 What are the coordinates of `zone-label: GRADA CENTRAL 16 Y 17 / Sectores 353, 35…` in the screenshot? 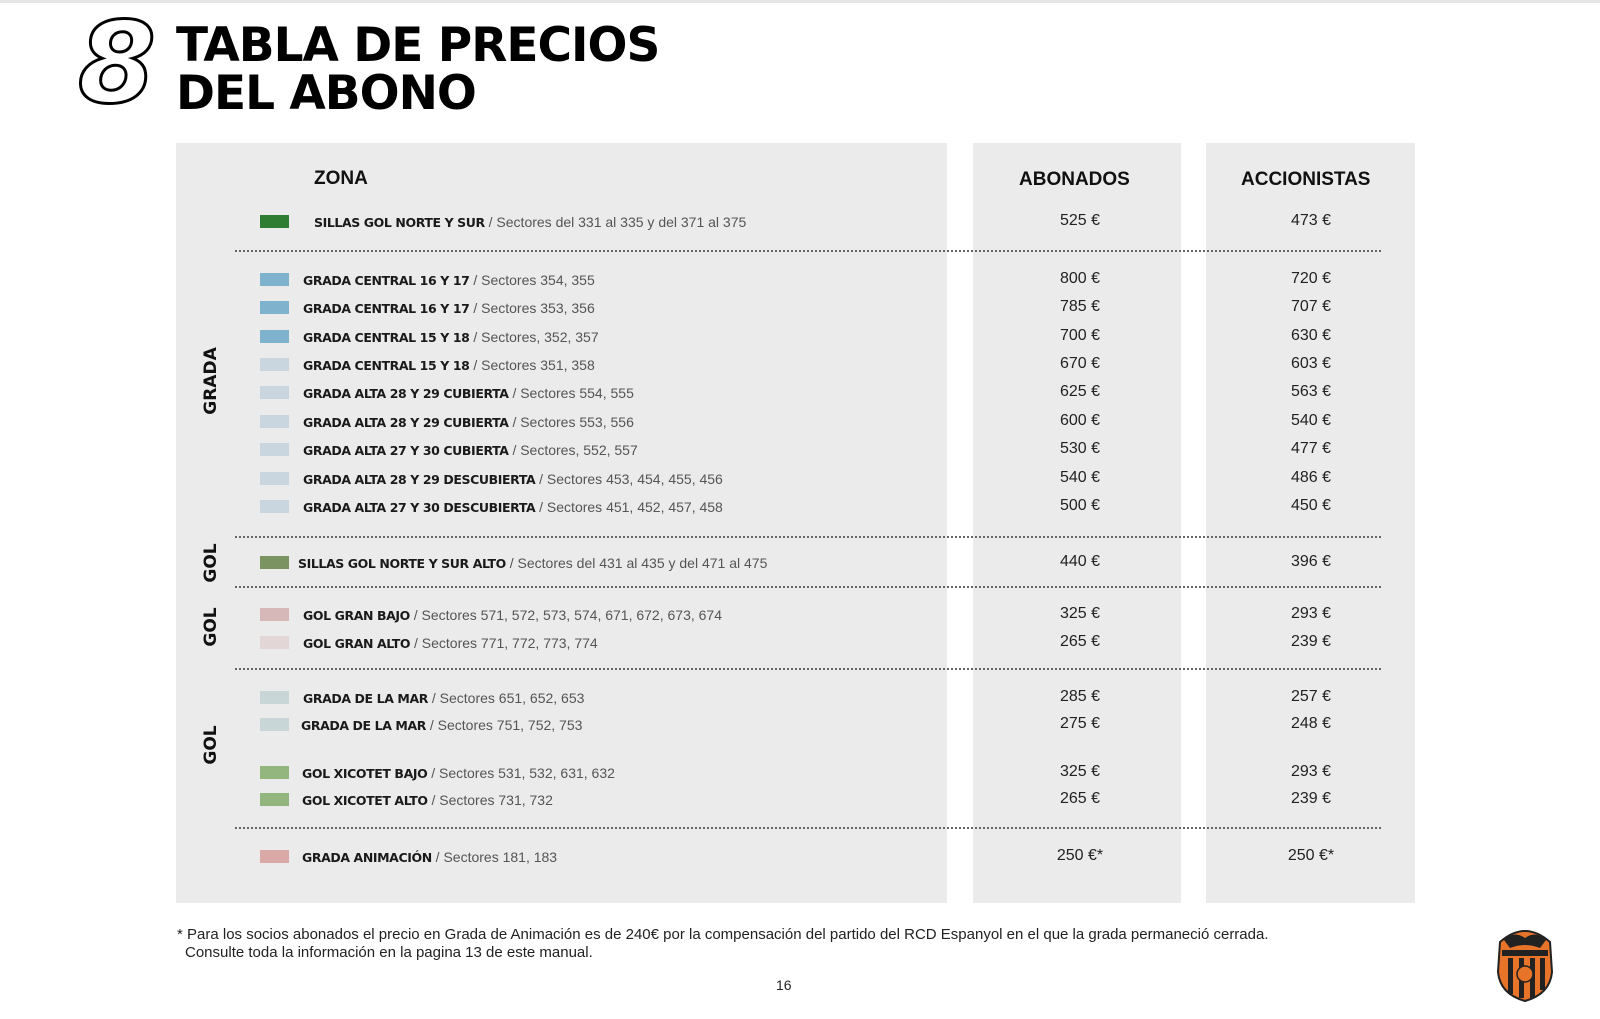 It's located at (449, 308).